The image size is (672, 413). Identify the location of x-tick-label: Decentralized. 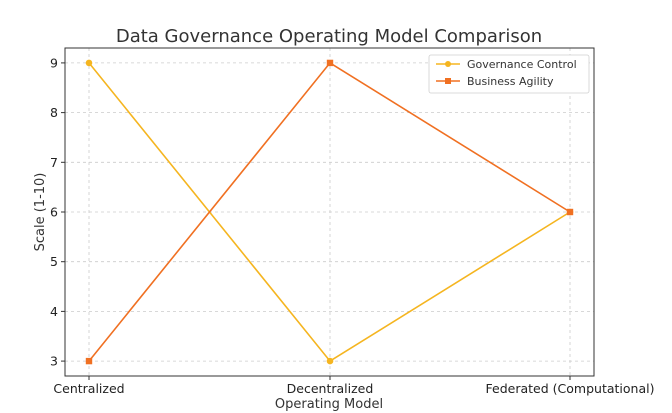
(330, 388).